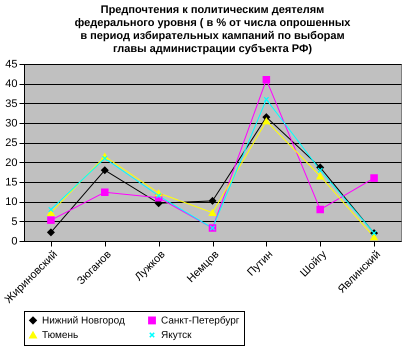 This screenshot has height=350, width=407. Describe the element at coordinates (14, 222) in the screenshot. I see `y-tick-label: 5` at that location.